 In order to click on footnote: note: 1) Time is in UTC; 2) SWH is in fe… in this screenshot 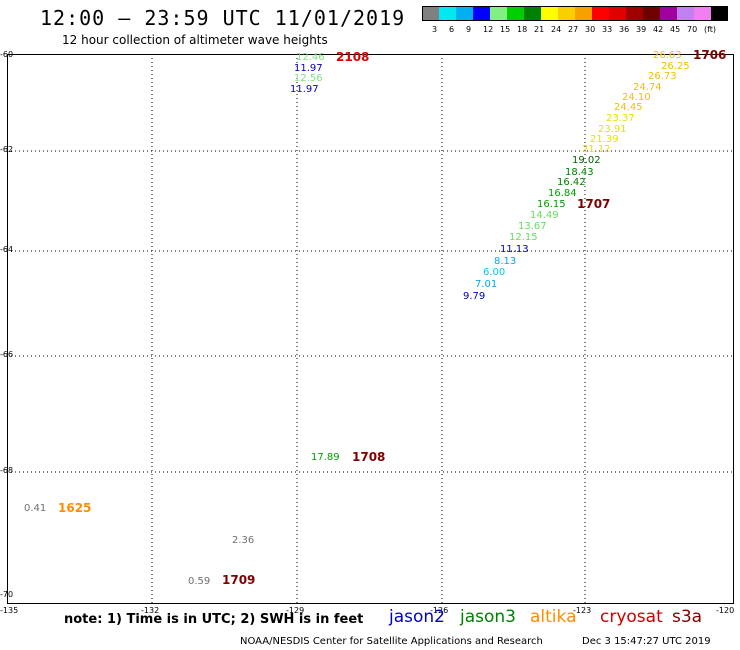, I will do `click(214, 619)`.